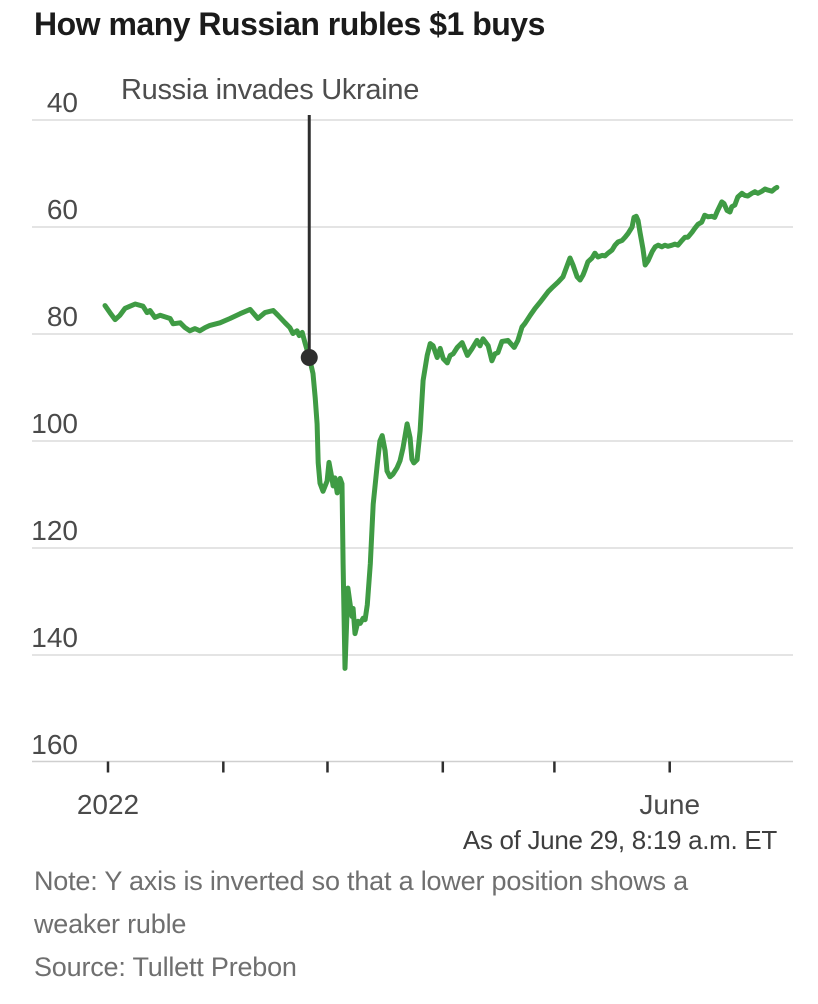  Describe the element at coordinates (62, 209) in the screenshot. I see `y-axis-tick-label: 60` at that location.